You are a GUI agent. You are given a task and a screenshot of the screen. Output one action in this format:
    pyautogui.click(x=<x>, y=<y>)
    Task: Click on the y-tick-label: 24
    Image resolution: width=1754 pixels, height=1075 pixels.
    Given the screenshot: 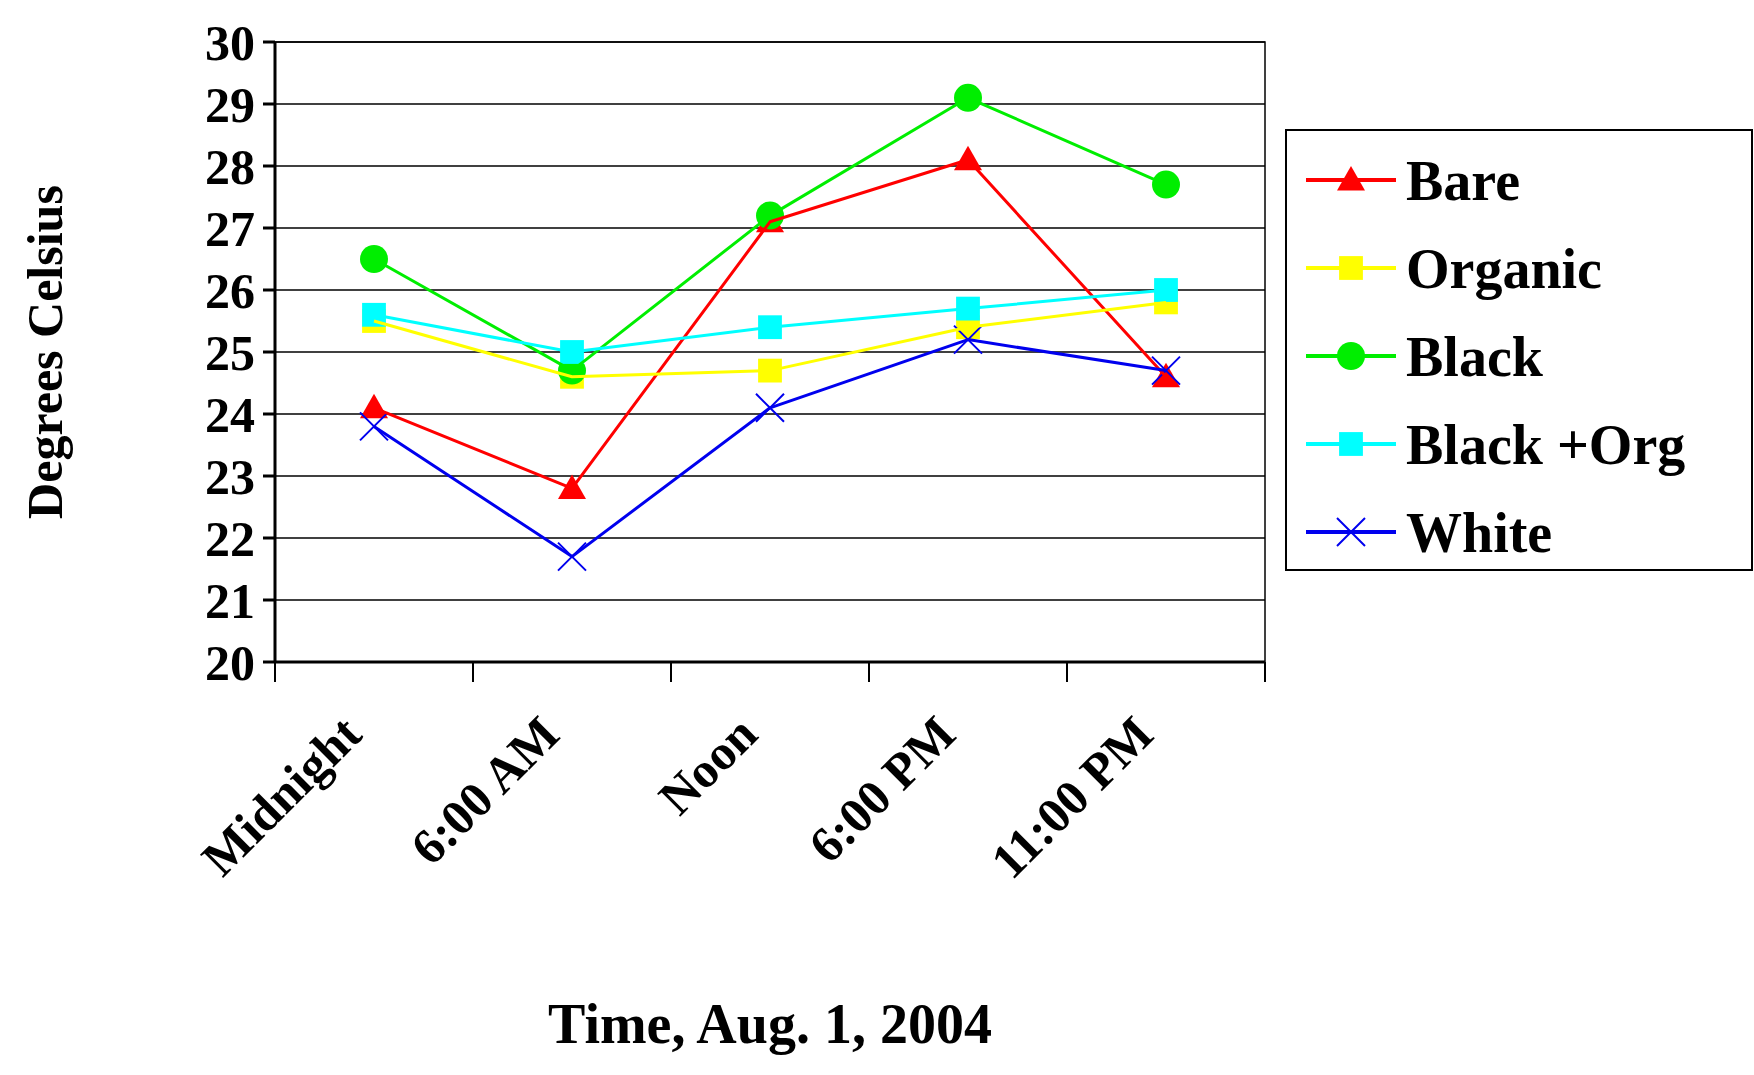 What is the action you would take?
    pyautogui.click(x=230, y=414)
    